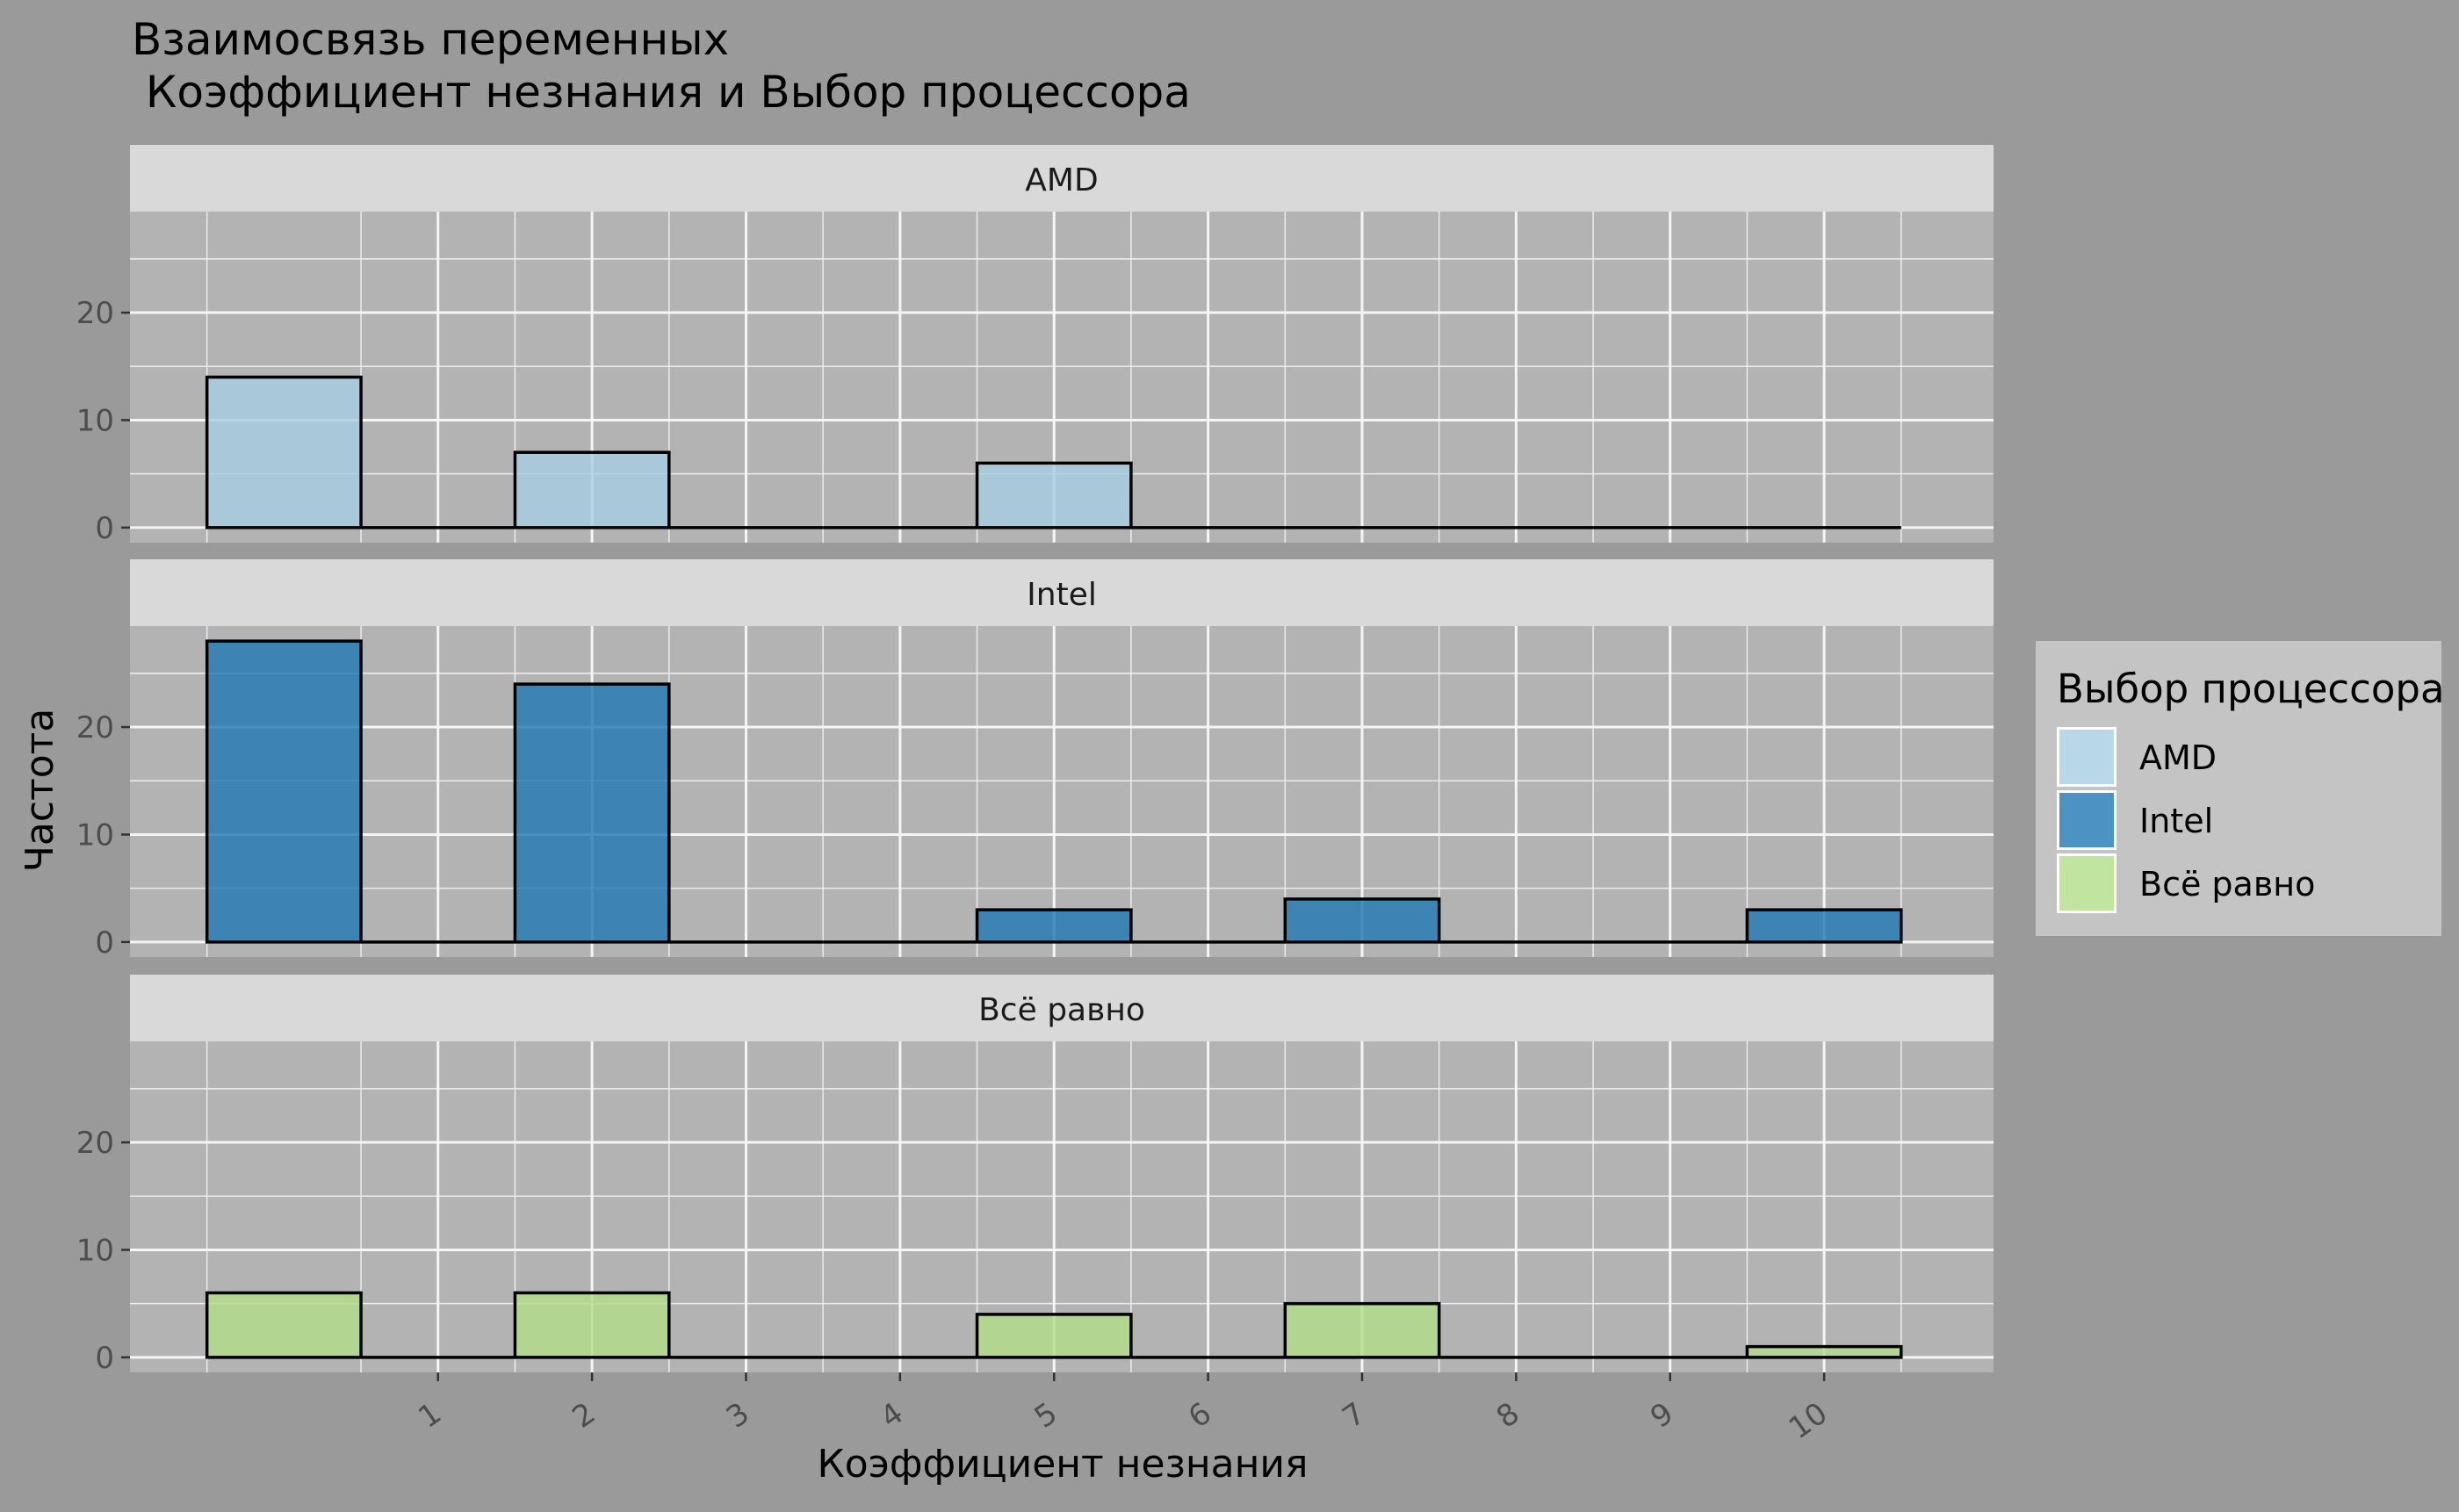  What do you see at coordinates (2178, 757) in the screenshot?
I see `legend-label: AMD` at bounding box center [2178, 757].